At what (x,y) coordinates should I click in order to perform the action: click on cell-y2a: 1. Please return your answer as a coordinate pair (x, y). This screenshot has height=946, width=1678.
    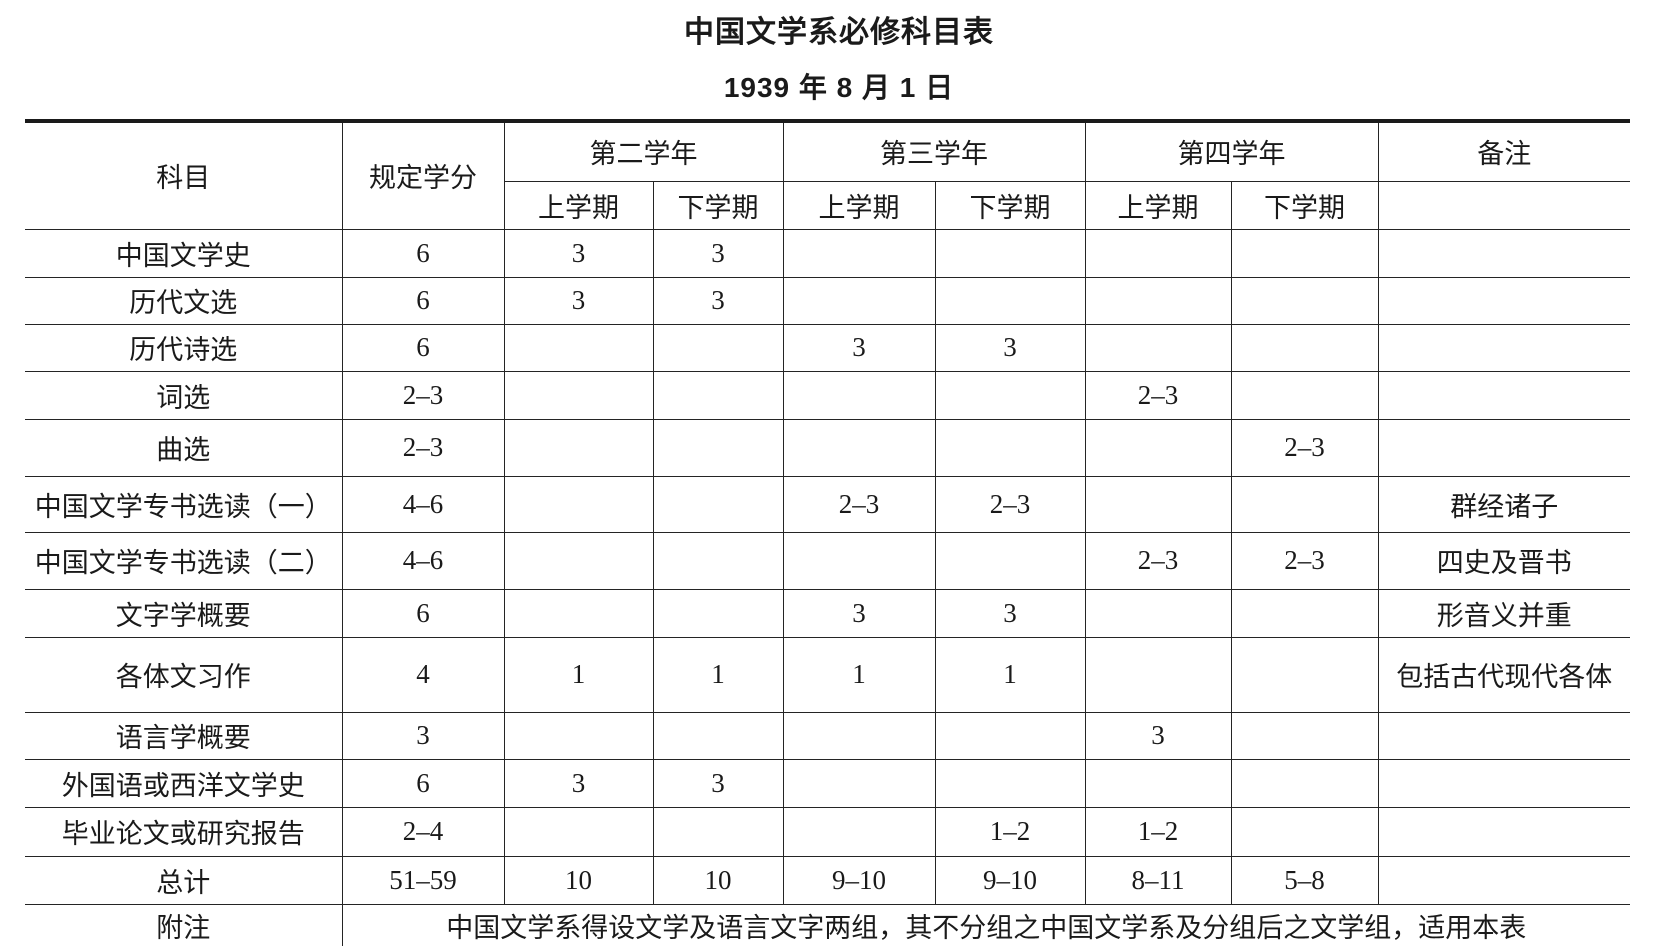
    Looking at the image, I should click on (578, 674).